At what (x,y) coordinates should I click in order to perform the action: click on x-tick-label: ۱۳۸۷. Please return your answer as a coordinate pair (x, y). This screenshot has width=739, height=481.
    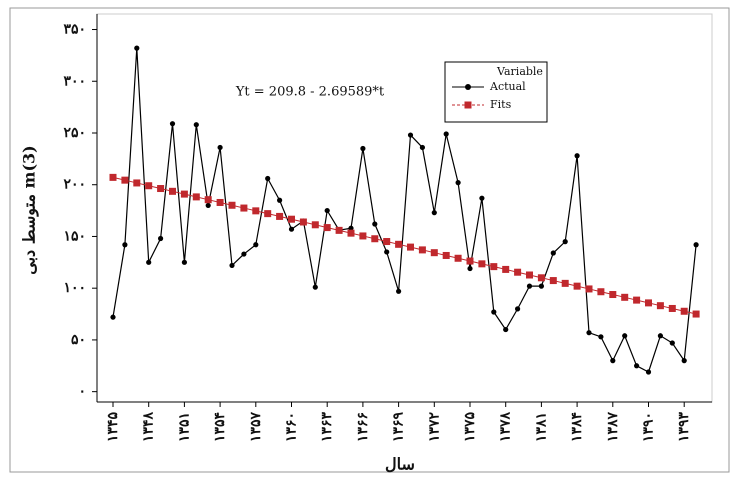
    Looking at the image, I should click on (613, 427).